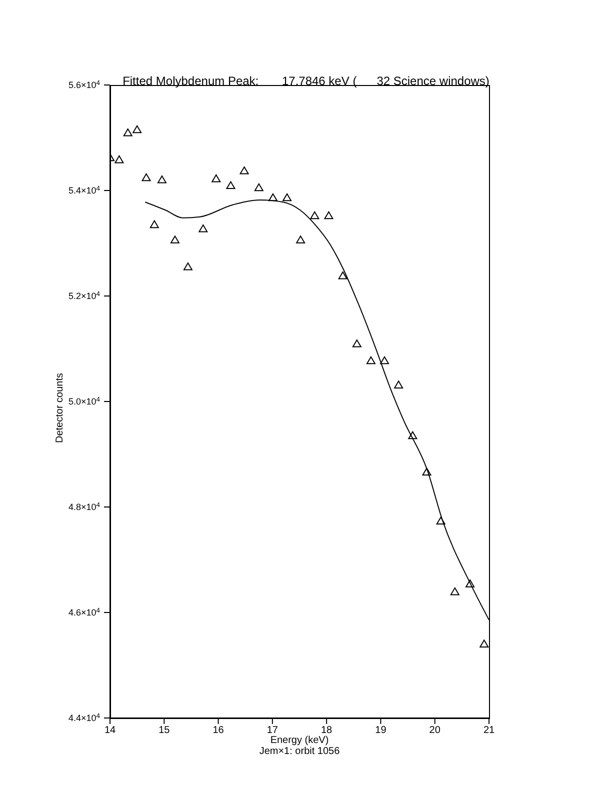 Image resolution: width=612 pixels, height=792 pixels. I want to click on text: Jem×1: orbit 1056, so click(299, 751).